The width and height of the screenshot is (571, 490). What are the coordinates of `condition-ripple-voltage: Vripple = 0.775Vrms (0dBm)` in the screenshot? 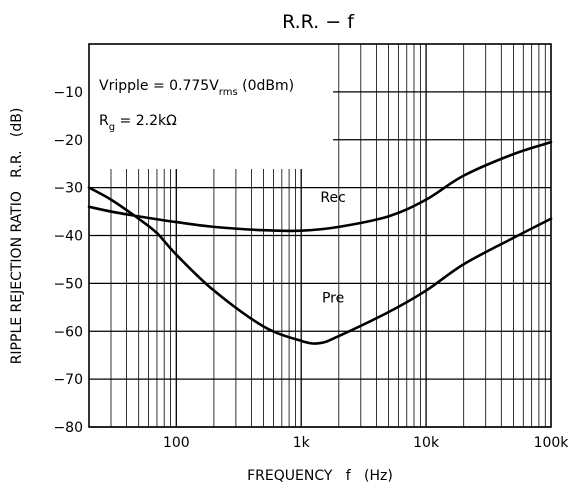 It's located at (196, 88).